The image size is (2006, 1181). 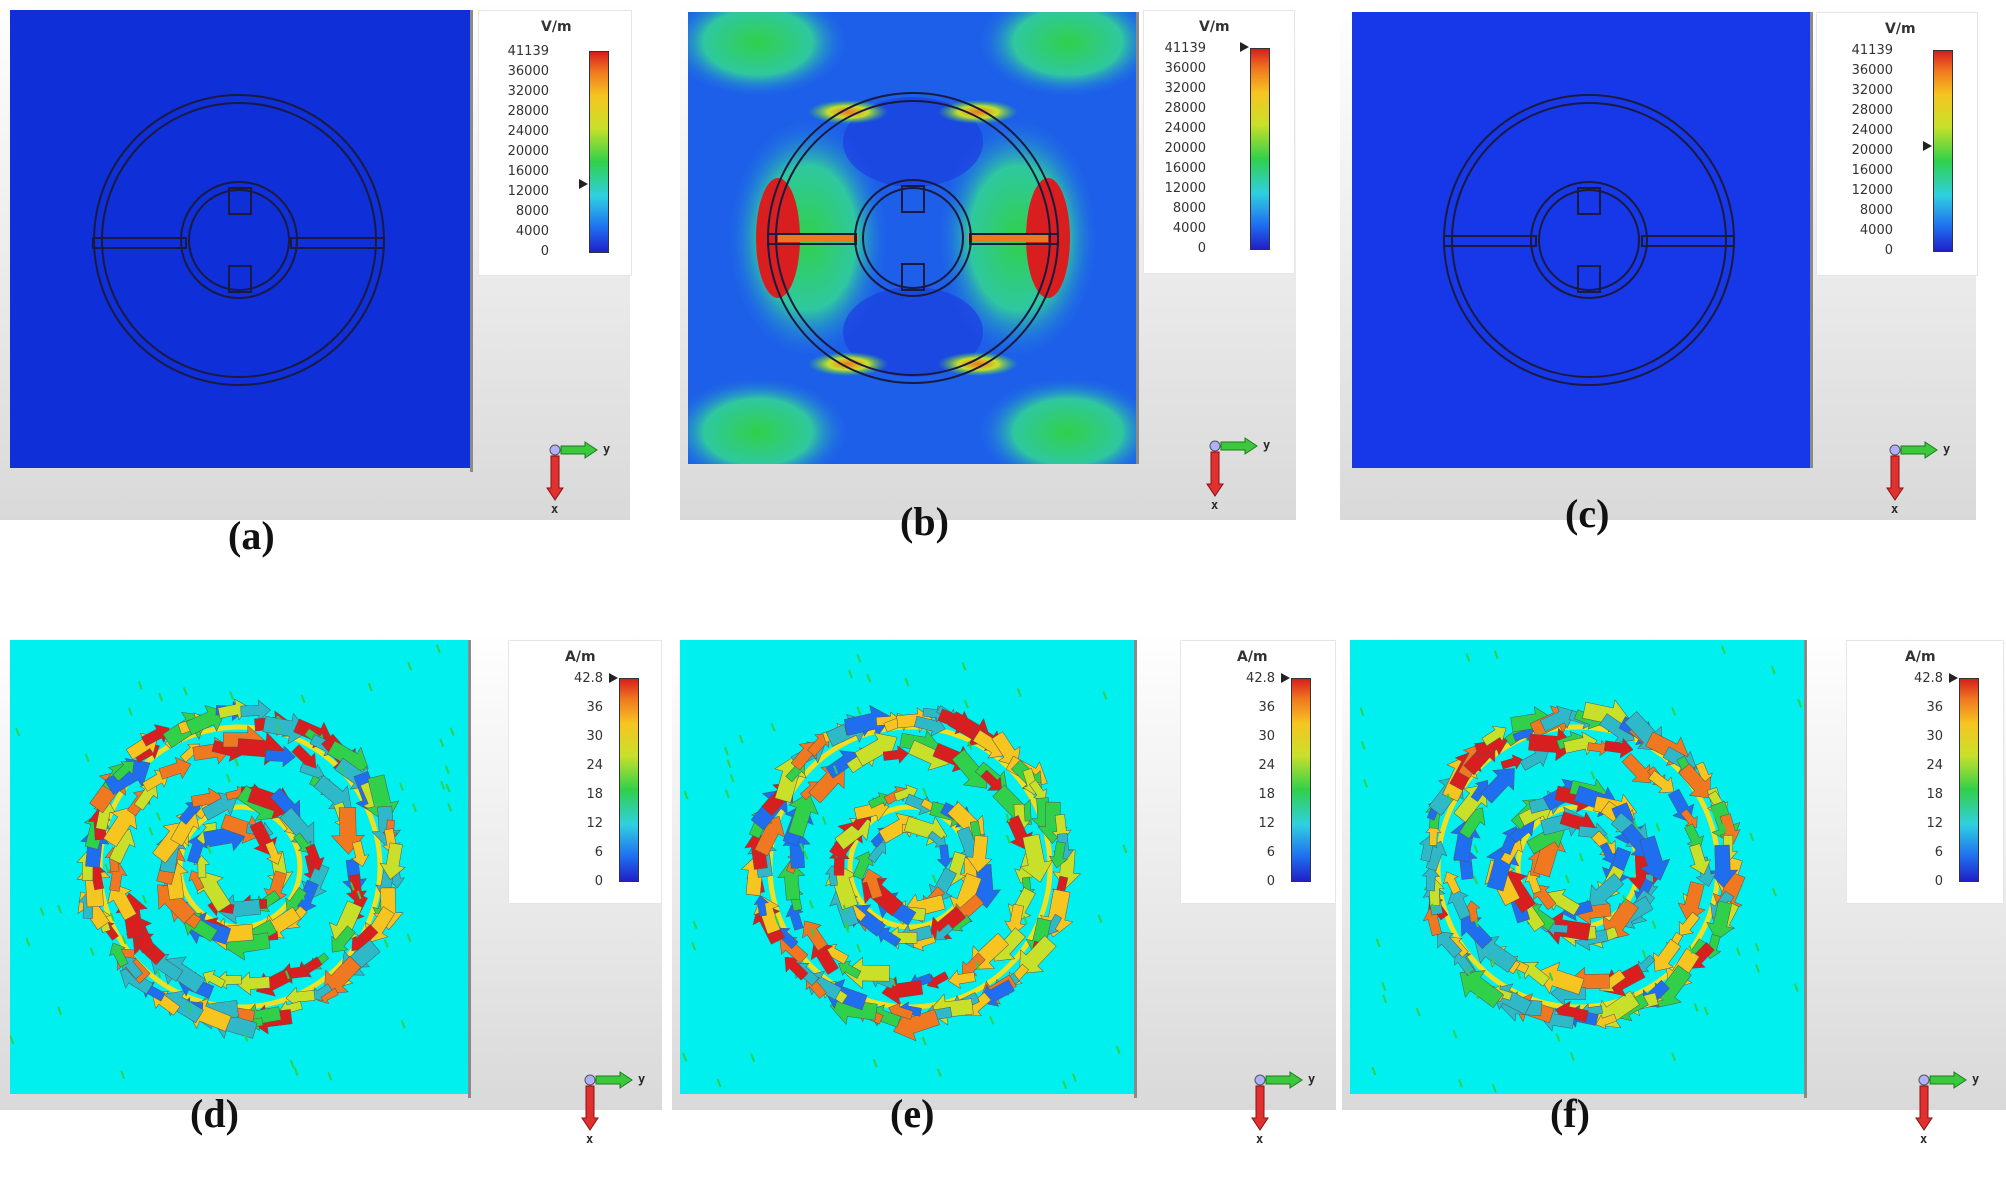 What do you see at coordinates (913, 238) in the screenshot?
I see `field-plot-b` at bounding box center [913, 238].